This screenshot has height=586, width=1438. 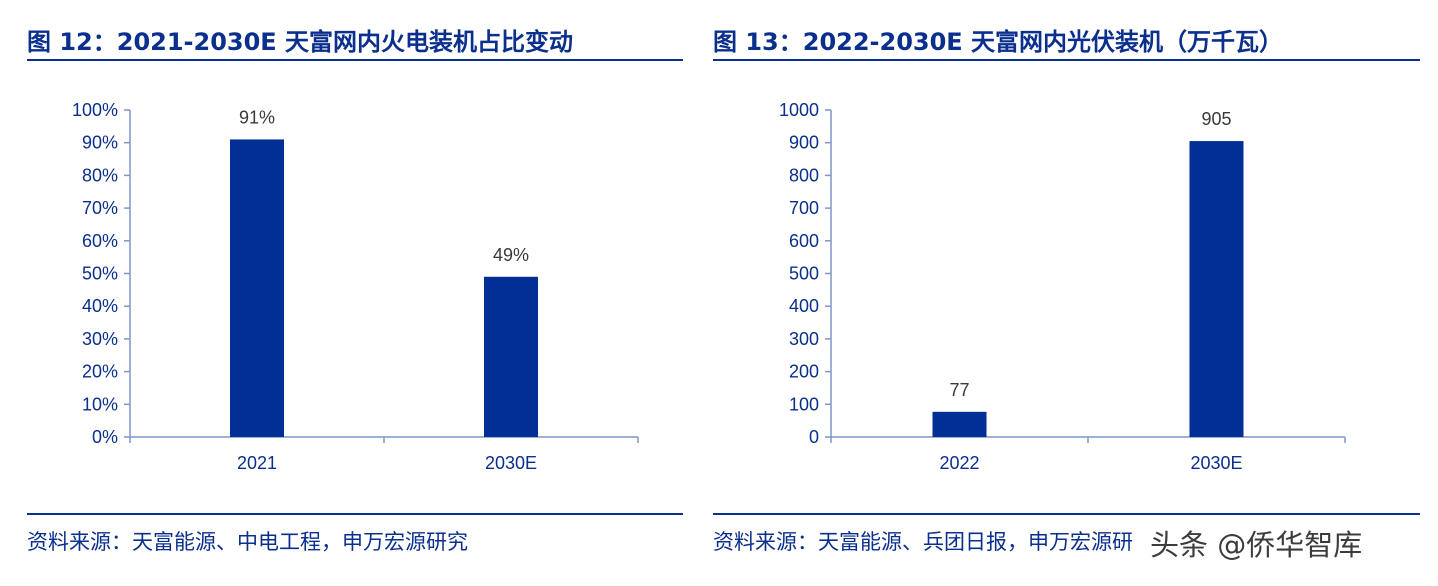 I want to click on y-tick-label-left-7: 70%, so click(x=100, y=208).